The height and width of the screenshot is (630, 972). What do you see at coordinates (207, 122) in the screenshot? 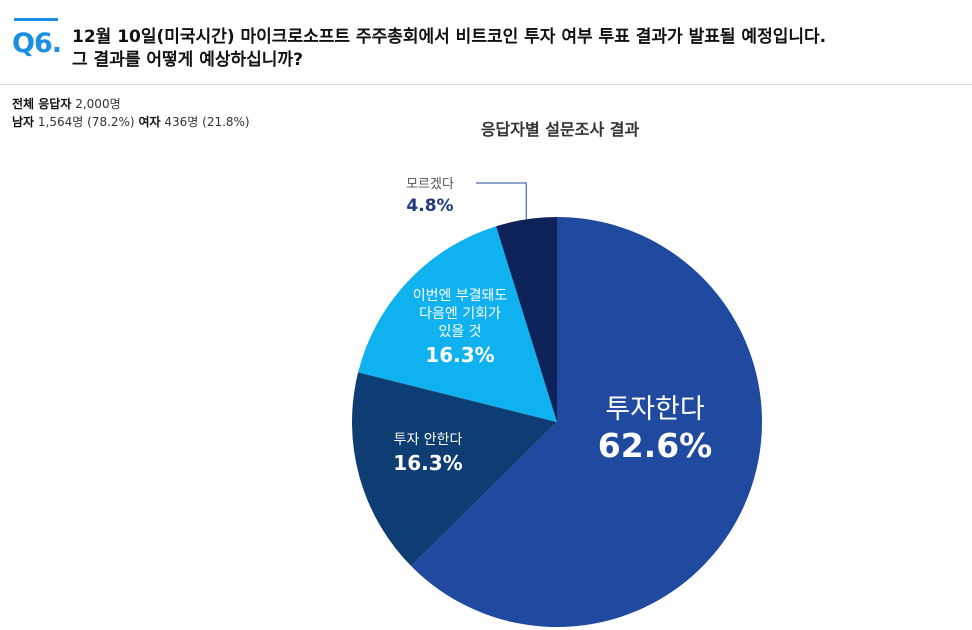
I see `female-value: 436명 (21.8%)` at bounding box center [207, 122].